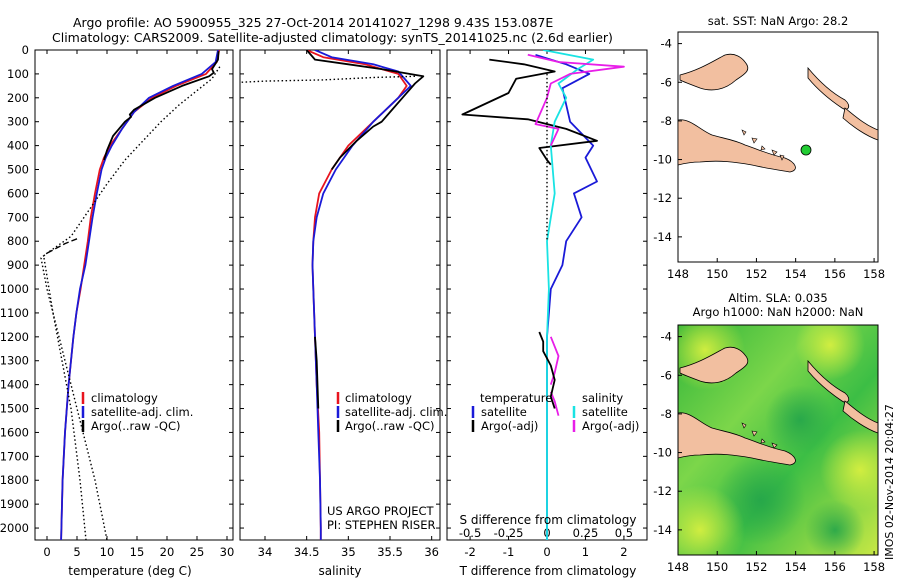  Describe the element at coordinates (107, 552) in the screenshot. I see `x-tick-label: 10` at that location.